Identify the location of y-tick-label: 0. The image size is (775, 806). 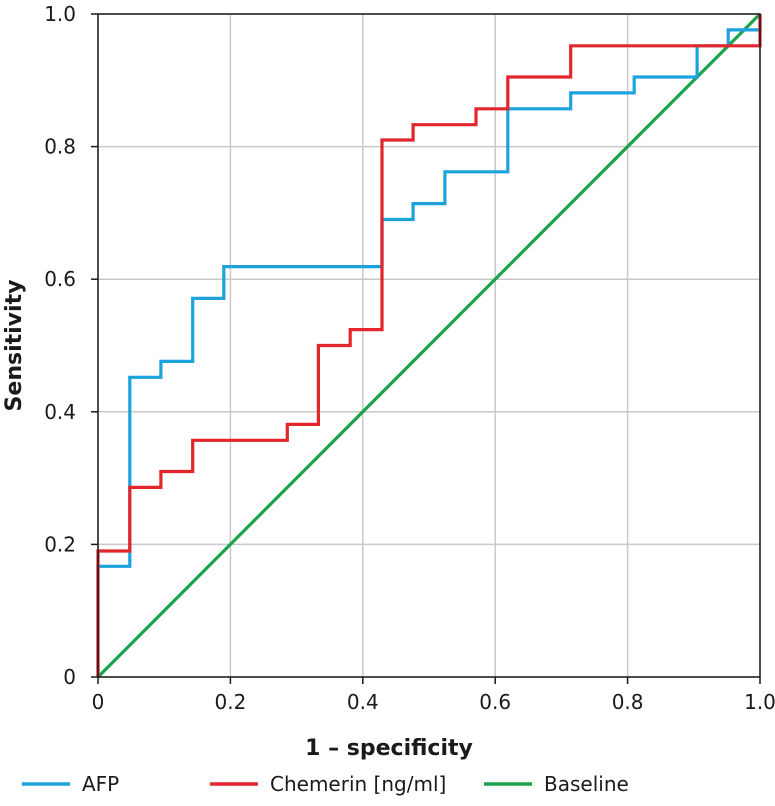
(69, 677).